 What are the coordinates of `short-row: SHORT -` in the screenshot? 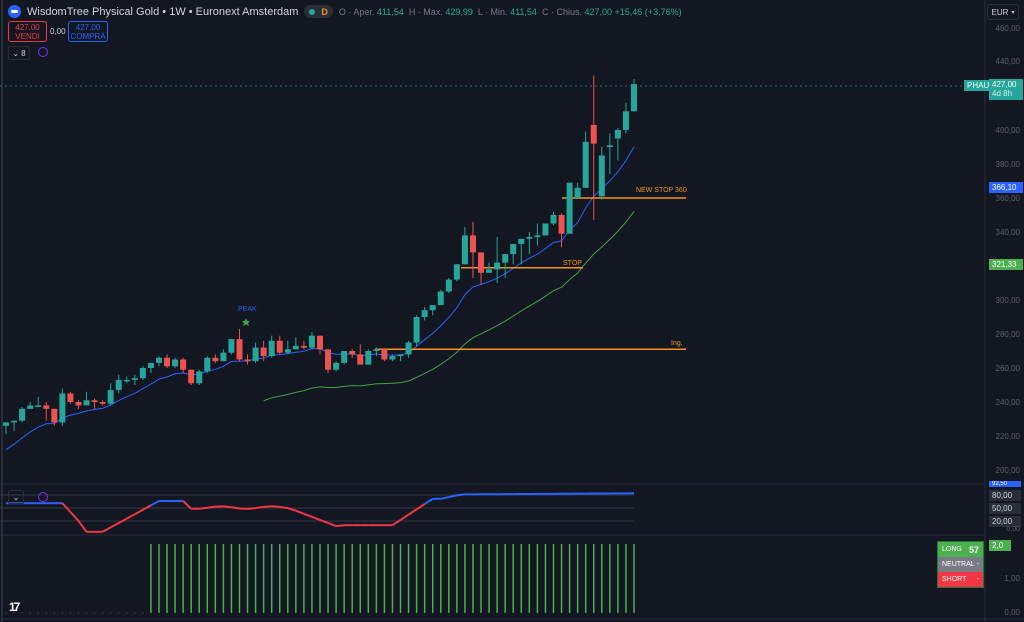 It's located at (960, 579).